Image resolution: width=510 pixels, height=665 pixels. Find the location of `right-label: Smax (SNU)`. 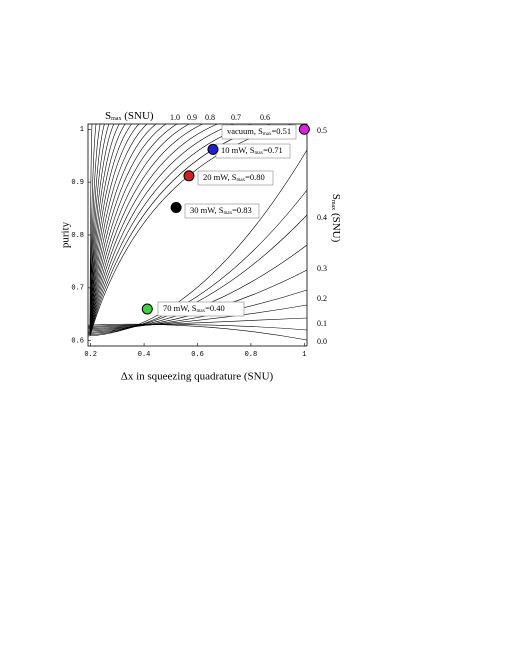

right-label: Smax (SNU) is located at coordinates (336, 218).